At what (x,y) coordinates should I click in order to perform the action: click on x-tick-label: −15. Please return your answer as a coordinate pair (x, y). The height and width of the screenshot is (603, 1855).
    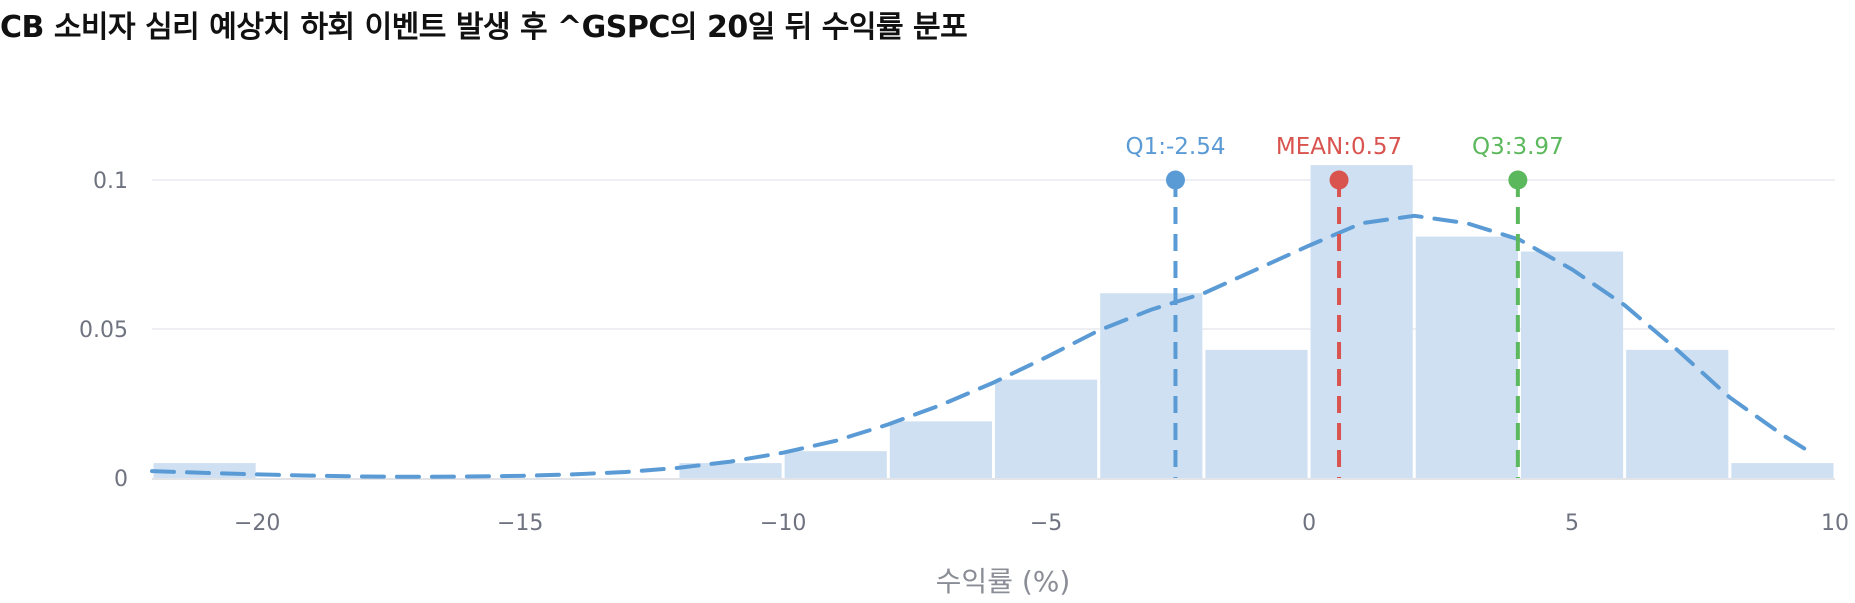
    Looking at the image, I should click on (520, 523).